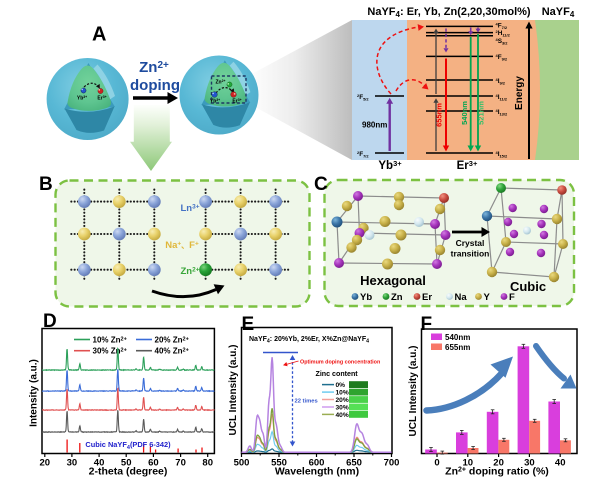  I want to click on svg-text: 4I11/2, so click(502, 97).